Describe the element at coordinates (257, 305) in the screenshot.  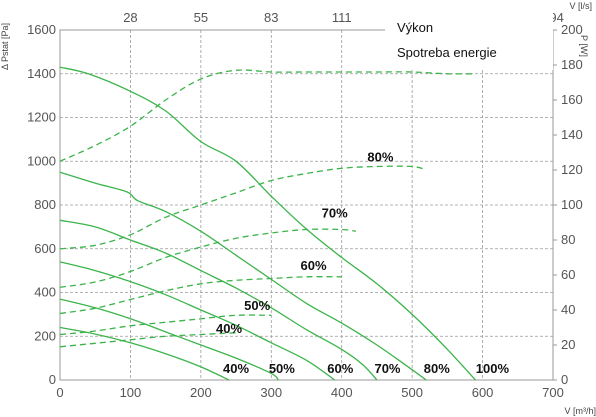
I see `speed-label-power-50pct: 50%` at that location.